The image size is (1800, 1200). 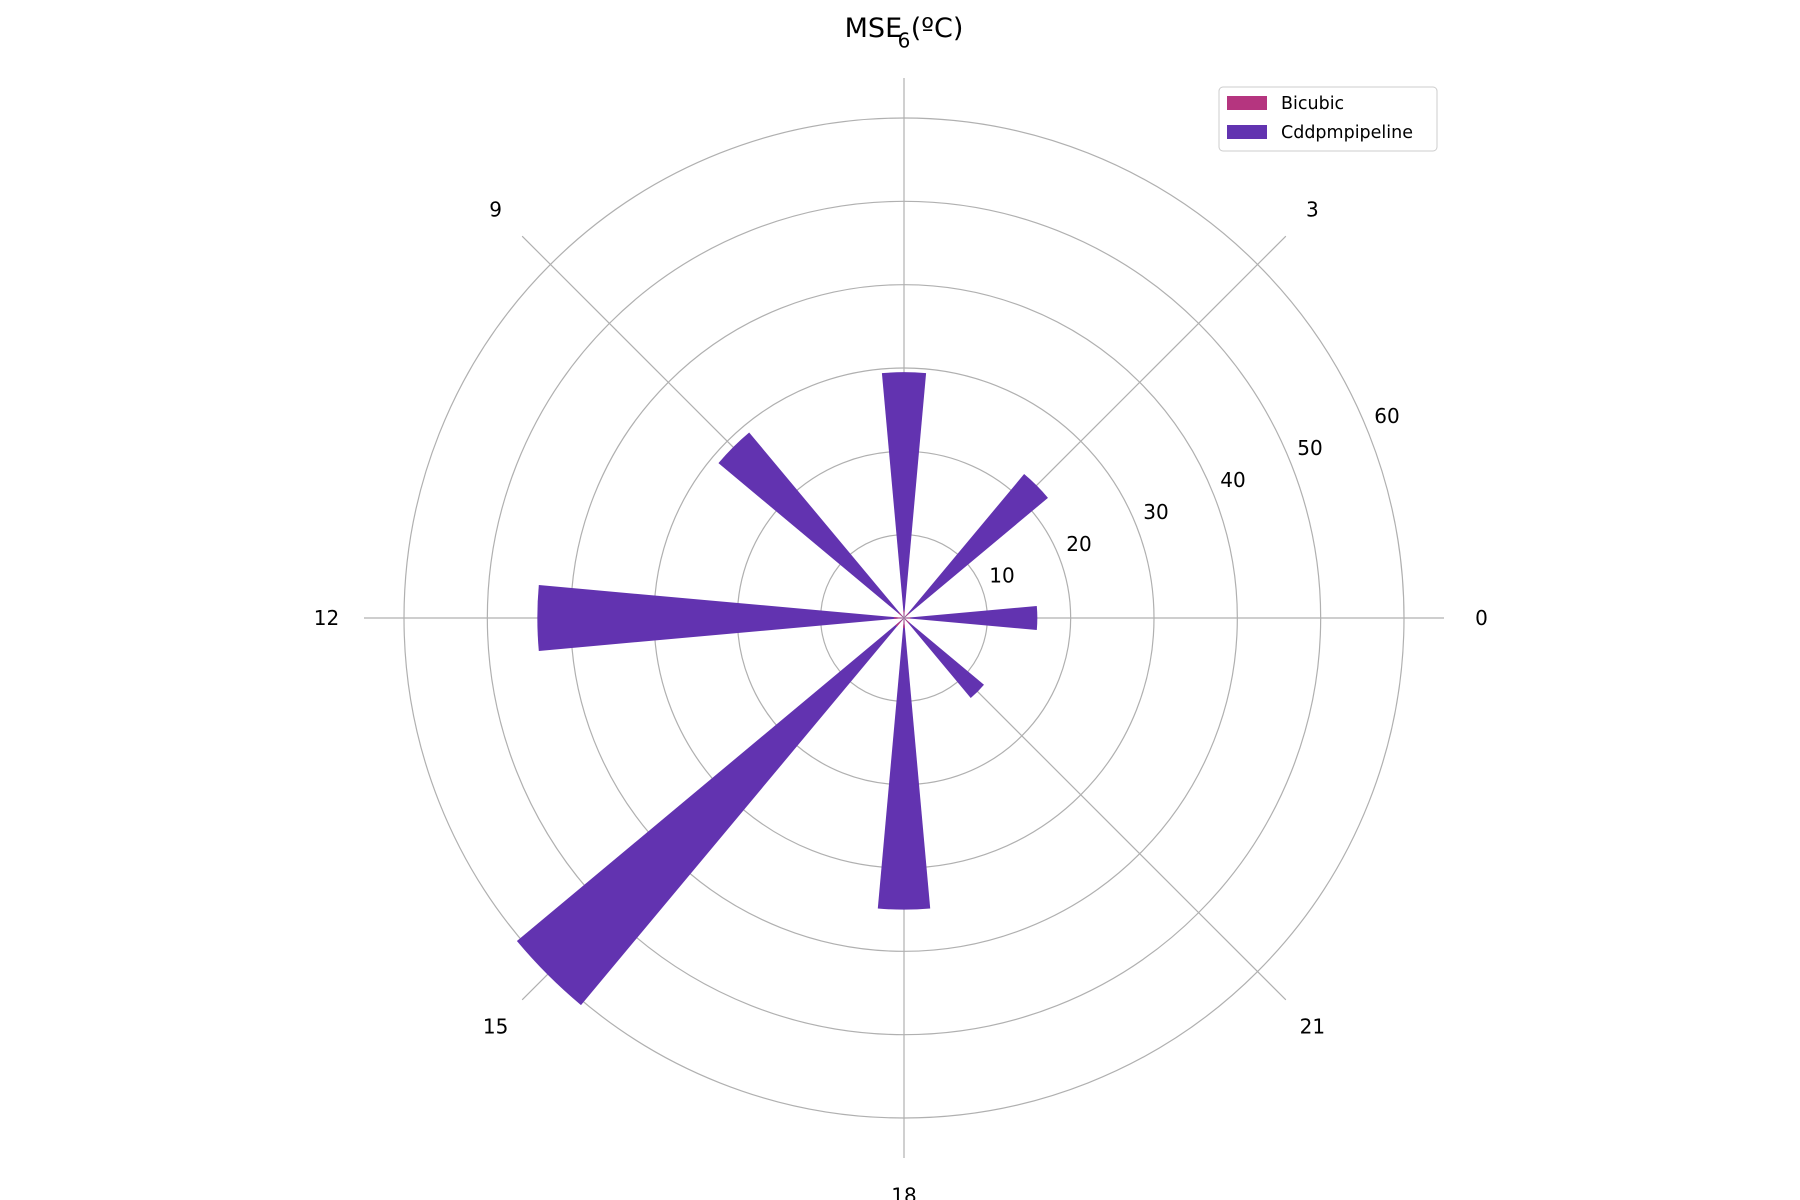 What do you see at coordinates (904, 28) in the screenshot?
I see `chart-title: MSE (ºC)` at bounding box center [904, 28].